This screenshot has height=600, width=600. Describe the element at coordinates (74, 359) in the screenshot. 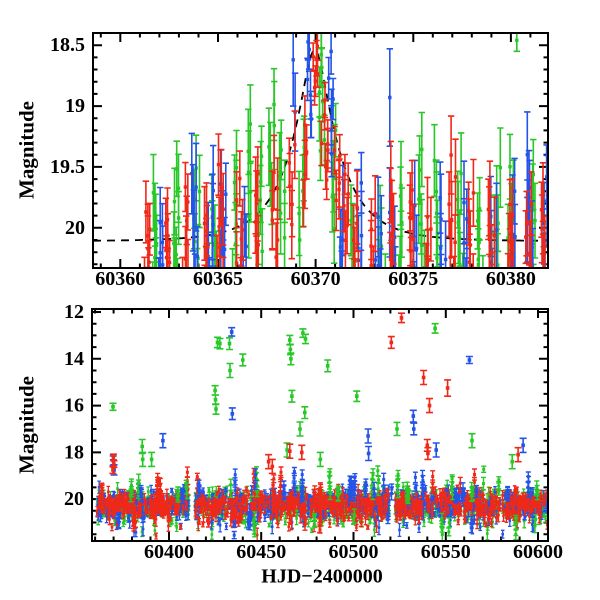

I see `y-tick-label: 14` at that location.